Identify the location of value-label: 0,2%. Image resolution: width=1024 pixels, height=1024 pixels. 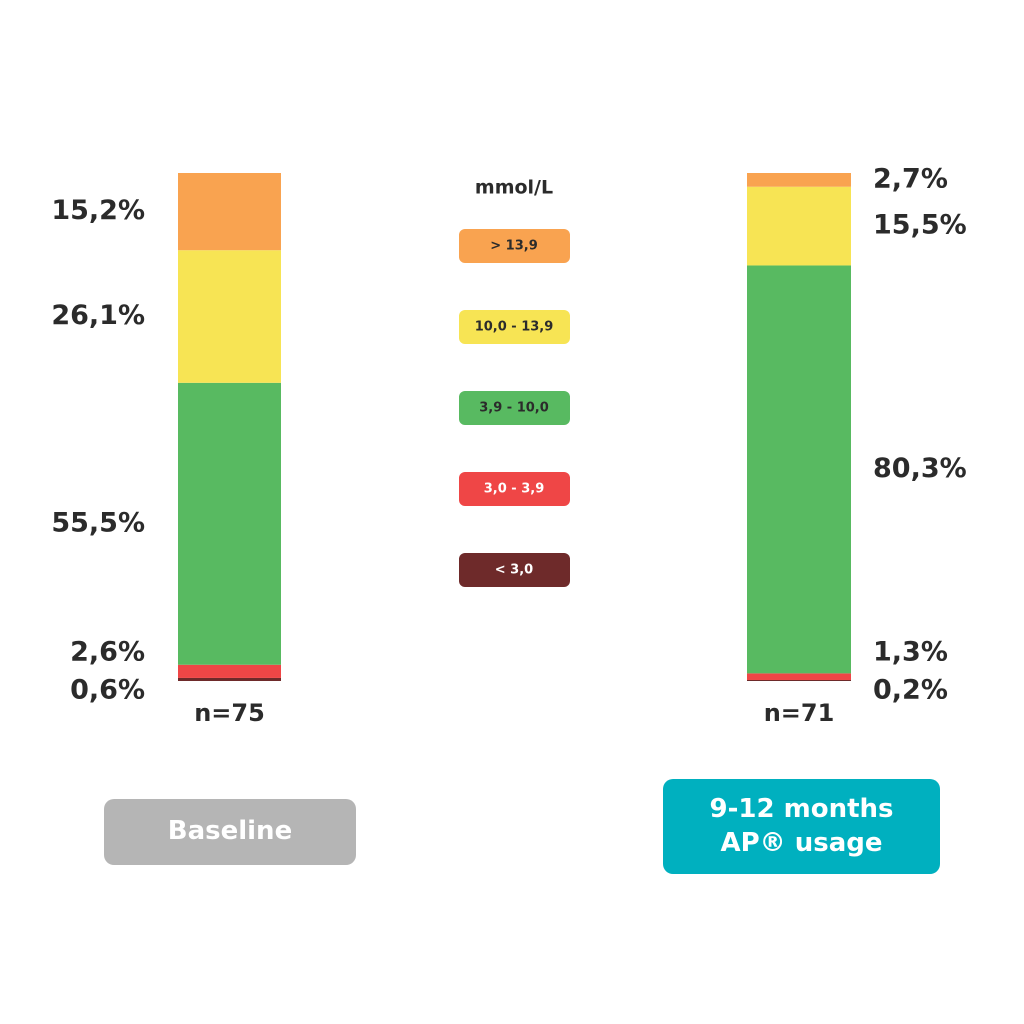
(910, 690).